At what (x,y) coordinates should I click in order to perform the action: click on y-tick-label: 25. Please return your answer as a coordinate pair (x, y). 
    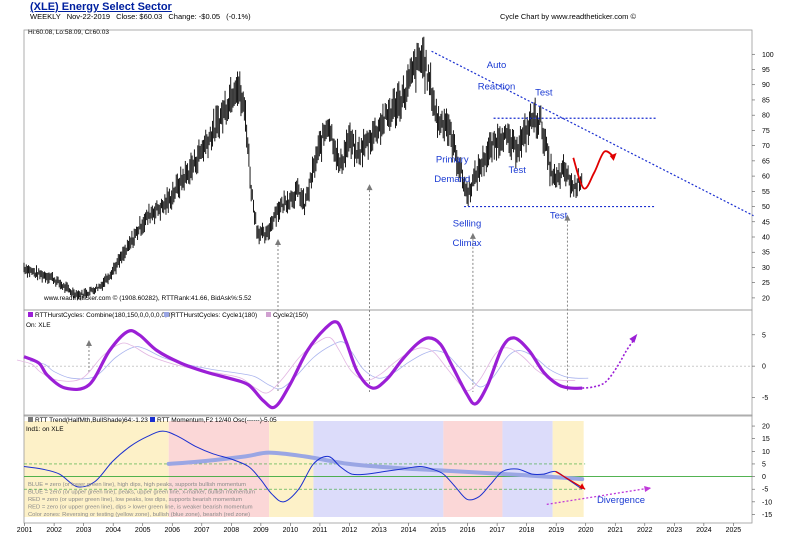
    Looking at the image, I should click on (766, 283).